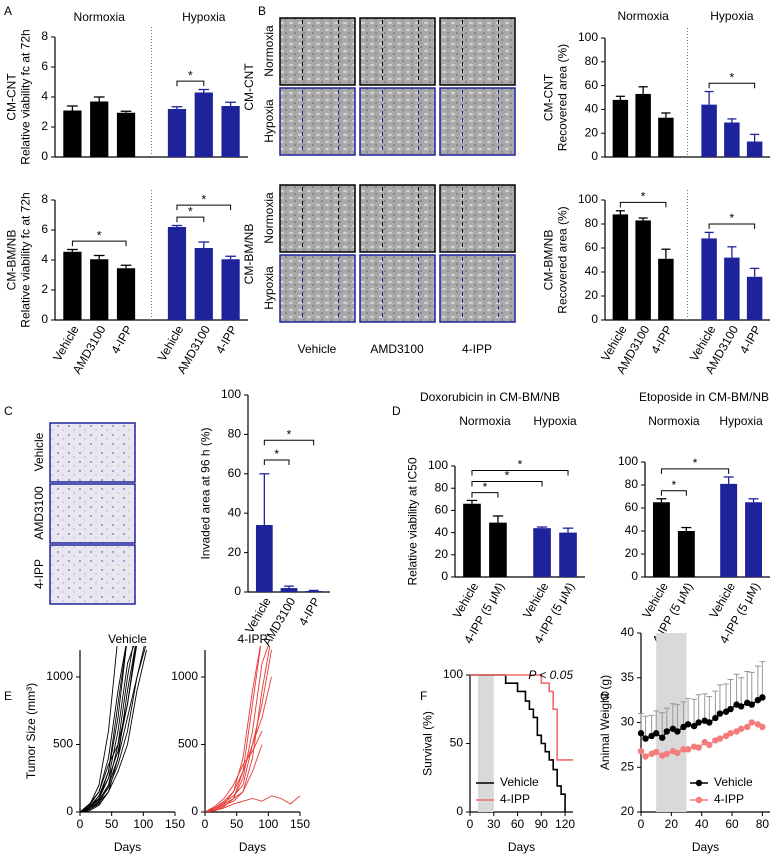 The width and height of the screenshot is (777, 859). Describe the element at coordinates (127, 639) in the screenshot. I see `chart-title: Vehicle` at that location.